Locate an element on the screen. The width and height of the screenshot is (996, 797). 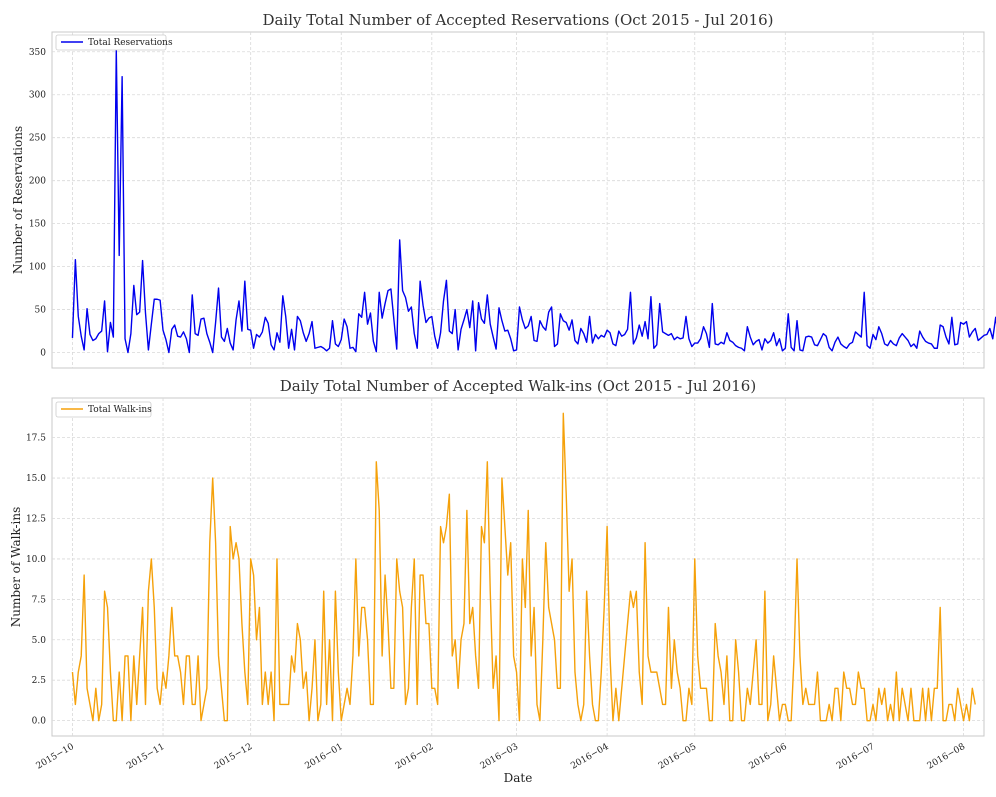
reservations-legend-label: Total Reservations is located at coordinates (130, 43).